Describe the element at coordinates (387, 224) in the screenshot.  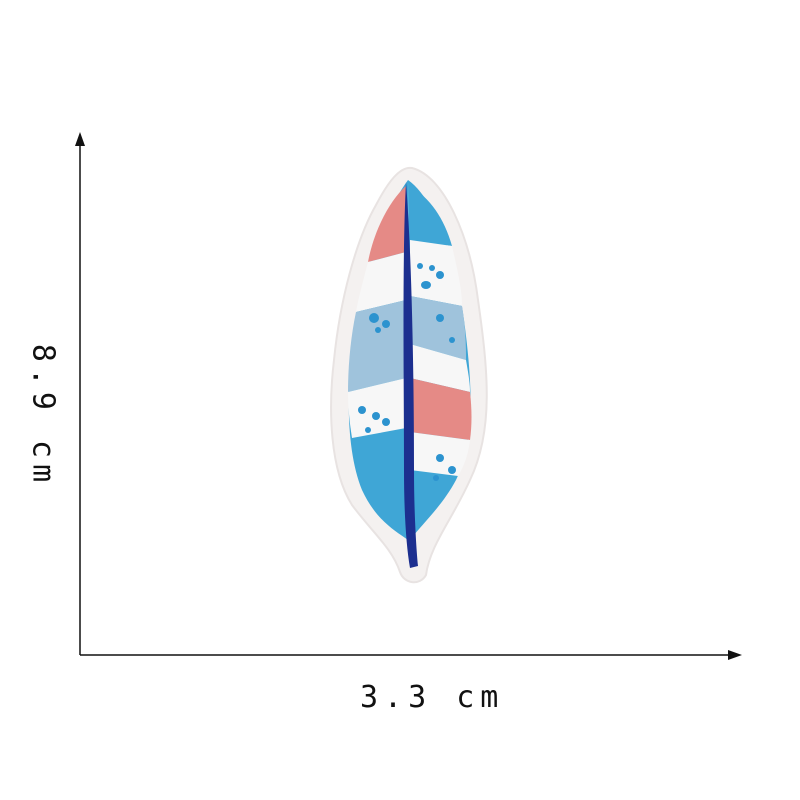
I see `left-pink-band` at that location.